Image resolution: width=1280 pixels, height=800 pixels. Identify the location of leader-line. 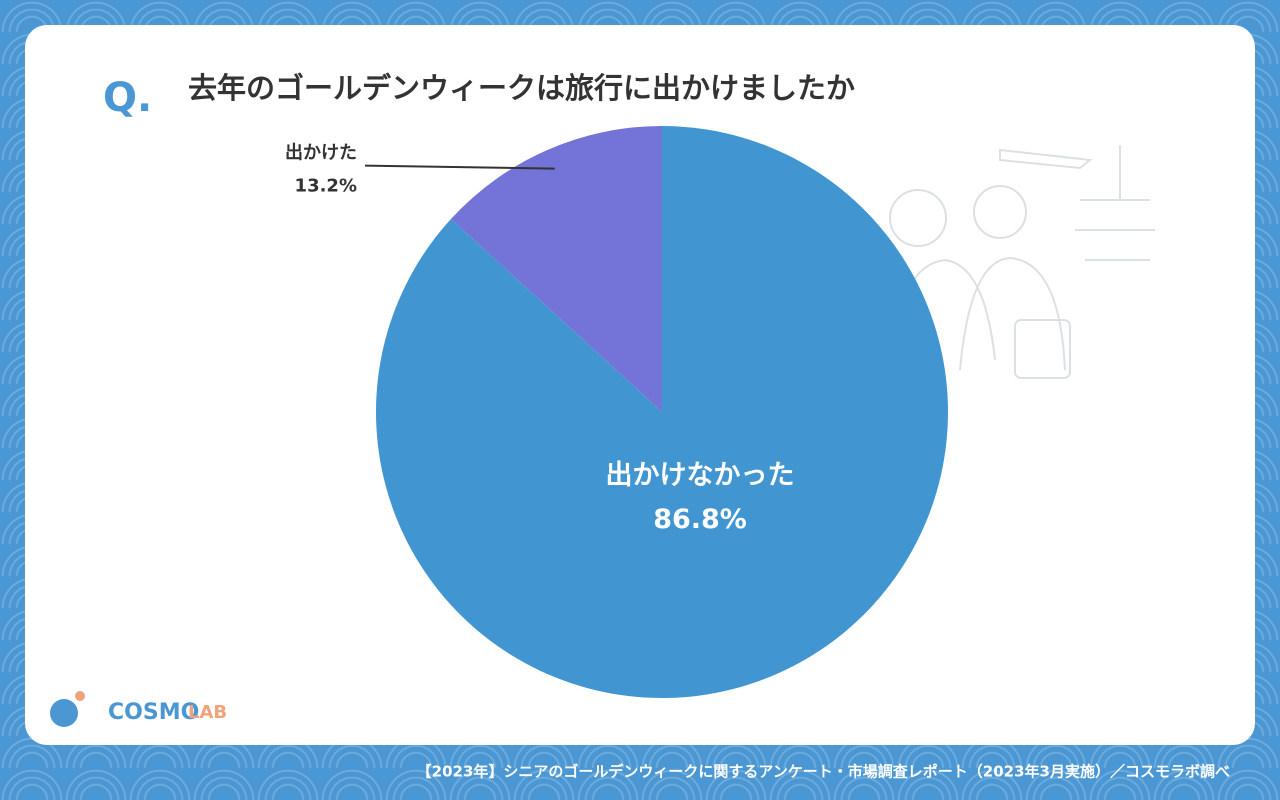
(459, 167).